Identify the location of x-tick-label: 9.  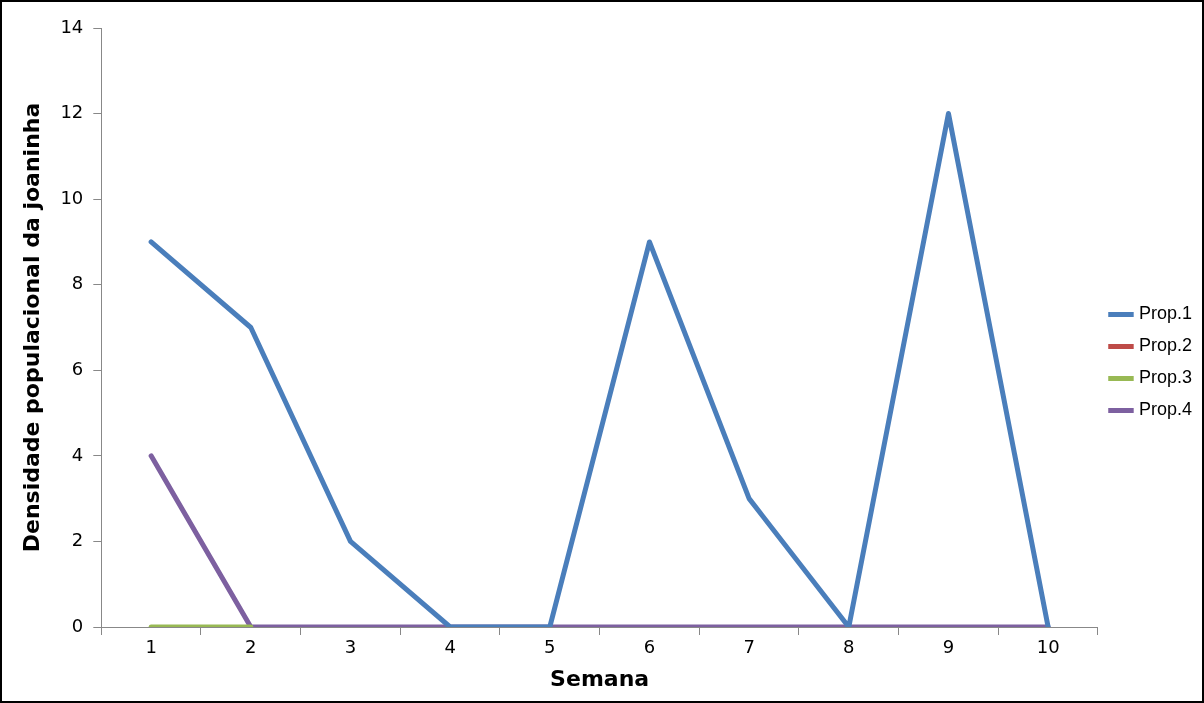
(948, 647).